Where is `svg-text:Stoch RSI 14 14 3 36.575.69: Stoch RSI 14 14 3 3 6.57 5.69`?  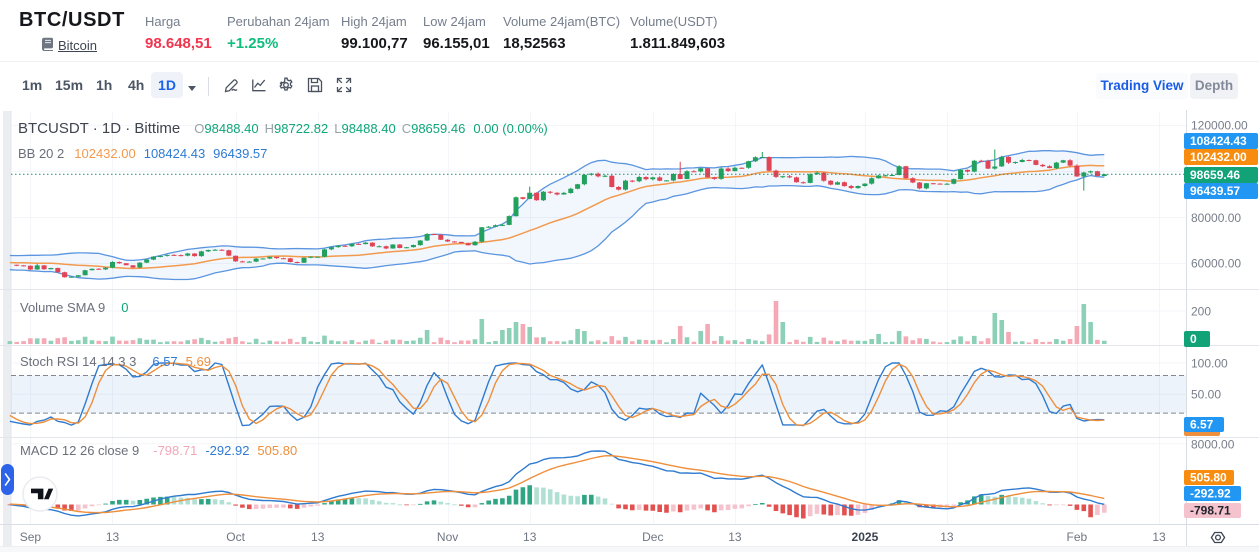
svg-text:Stoch RSI 14 14 3 36.575.69: Stoch RSI 14 14 3 3 6.57 5.69 is located at coordinates (115, 361).